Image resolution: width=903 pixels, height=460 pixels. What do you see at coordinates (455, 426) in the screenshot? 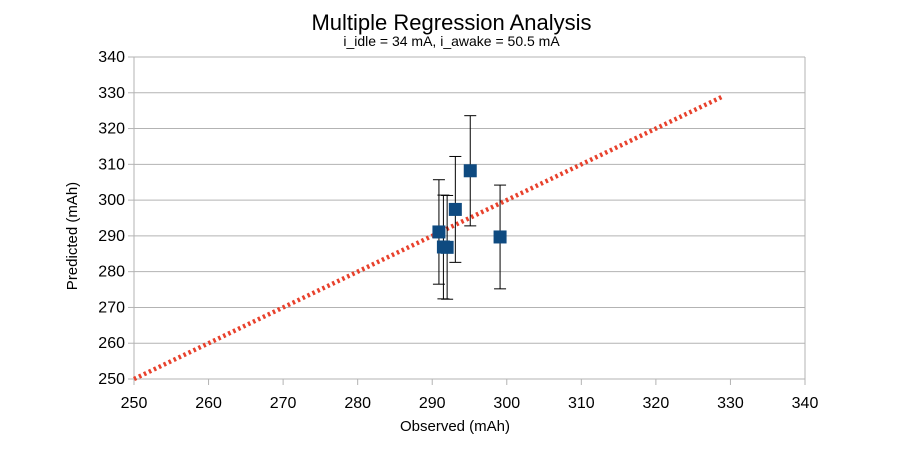
I see `x-axis-label: Observed (mAh)` at bounding box center [455, 426].